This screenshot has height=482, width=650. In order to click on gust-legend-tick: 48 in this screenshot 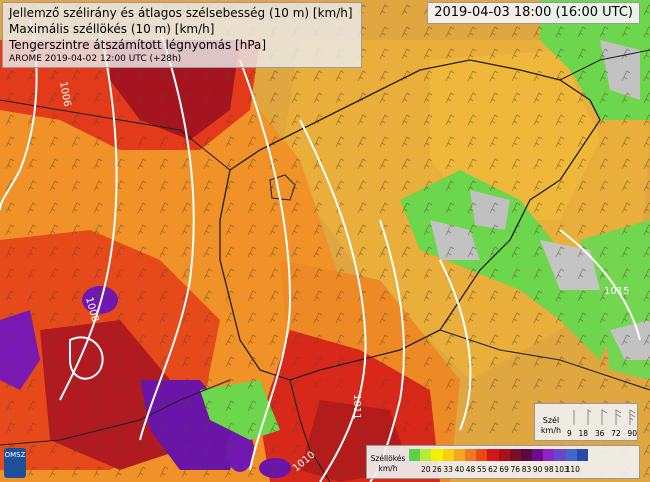, I will do `click(470, 469)`.